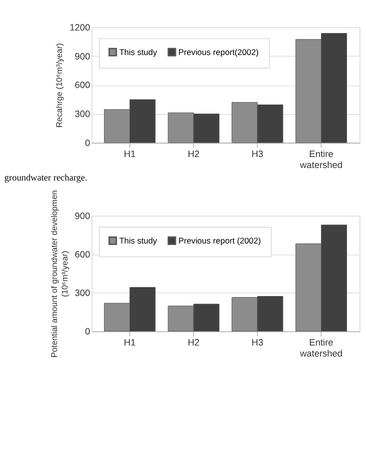 Image resolution: width=366 pixels, height=456 pixels. I want to click on y-tick-label: 1200, so click(80, 27).